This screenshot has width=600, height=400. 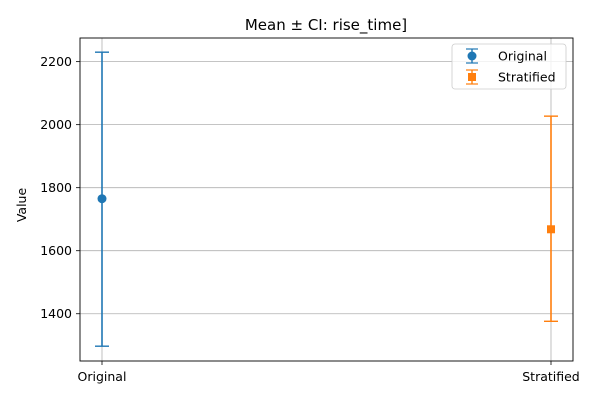 What do you see at coordinates (102, 376) in the screenshot?
I see `x-tick-label: Original` at bounding box center [102, 376].